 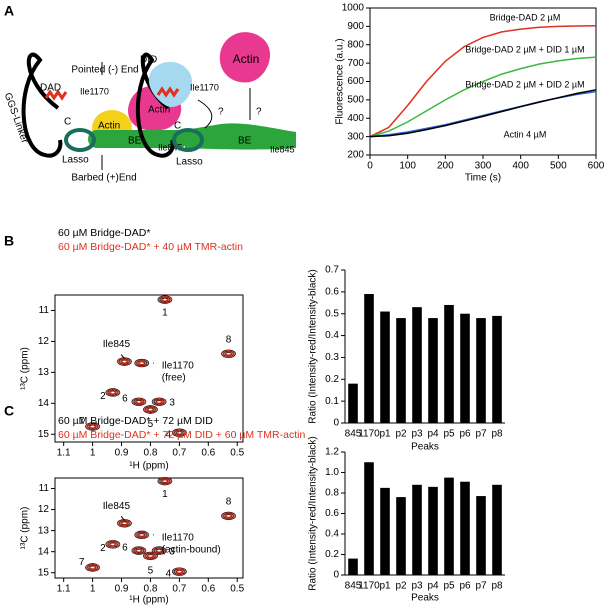 What do you see at coordinates (385, 434) in the screenshot?
I see `x-tick-label: p1` at bounding box center [385, 434].